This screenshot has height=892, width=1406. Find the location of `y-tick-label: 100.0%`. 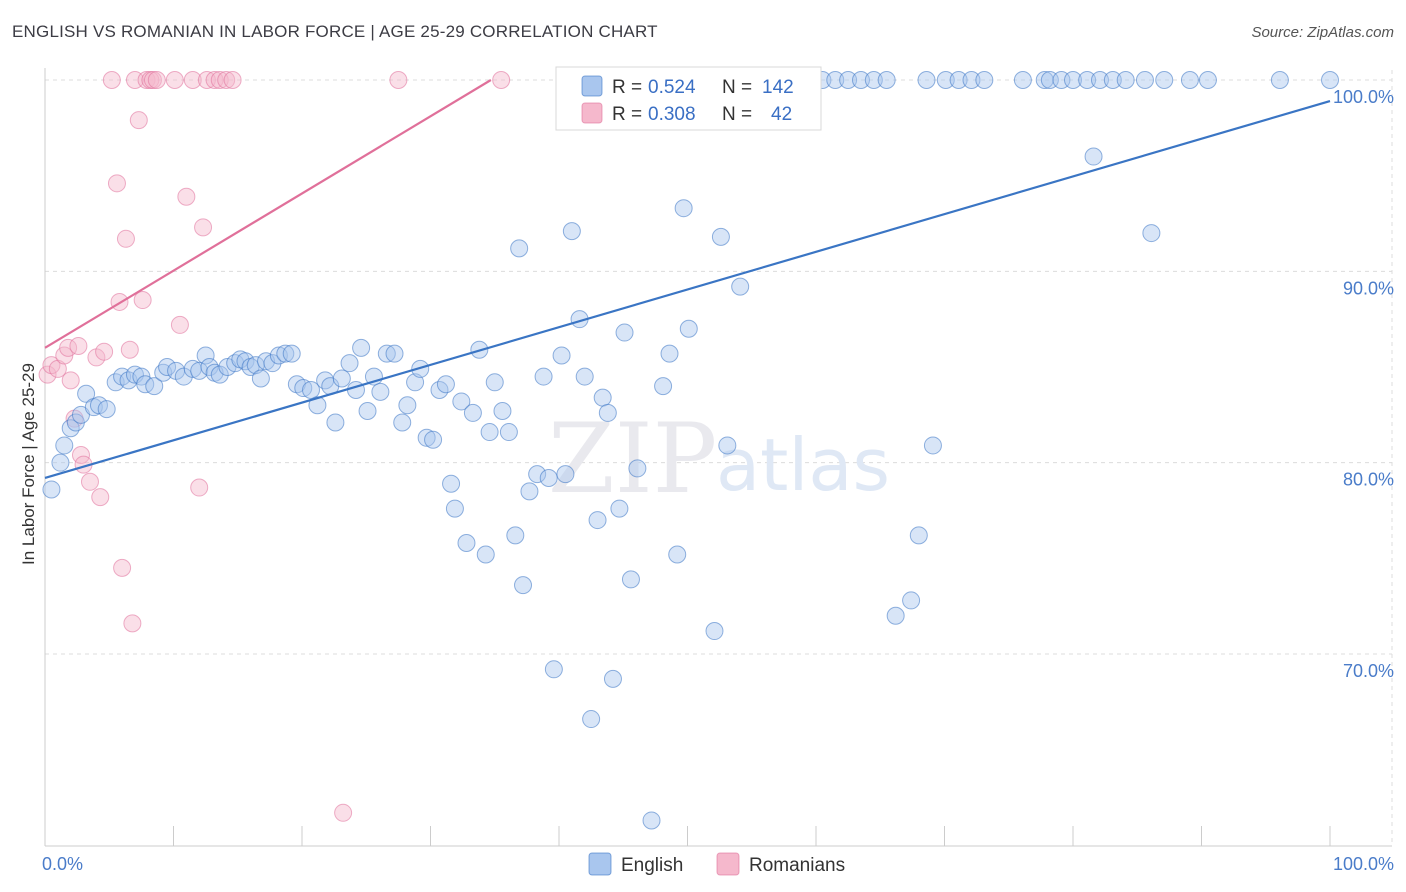

y-tick-label: 100.0% is located at coordinates (1363, 97).